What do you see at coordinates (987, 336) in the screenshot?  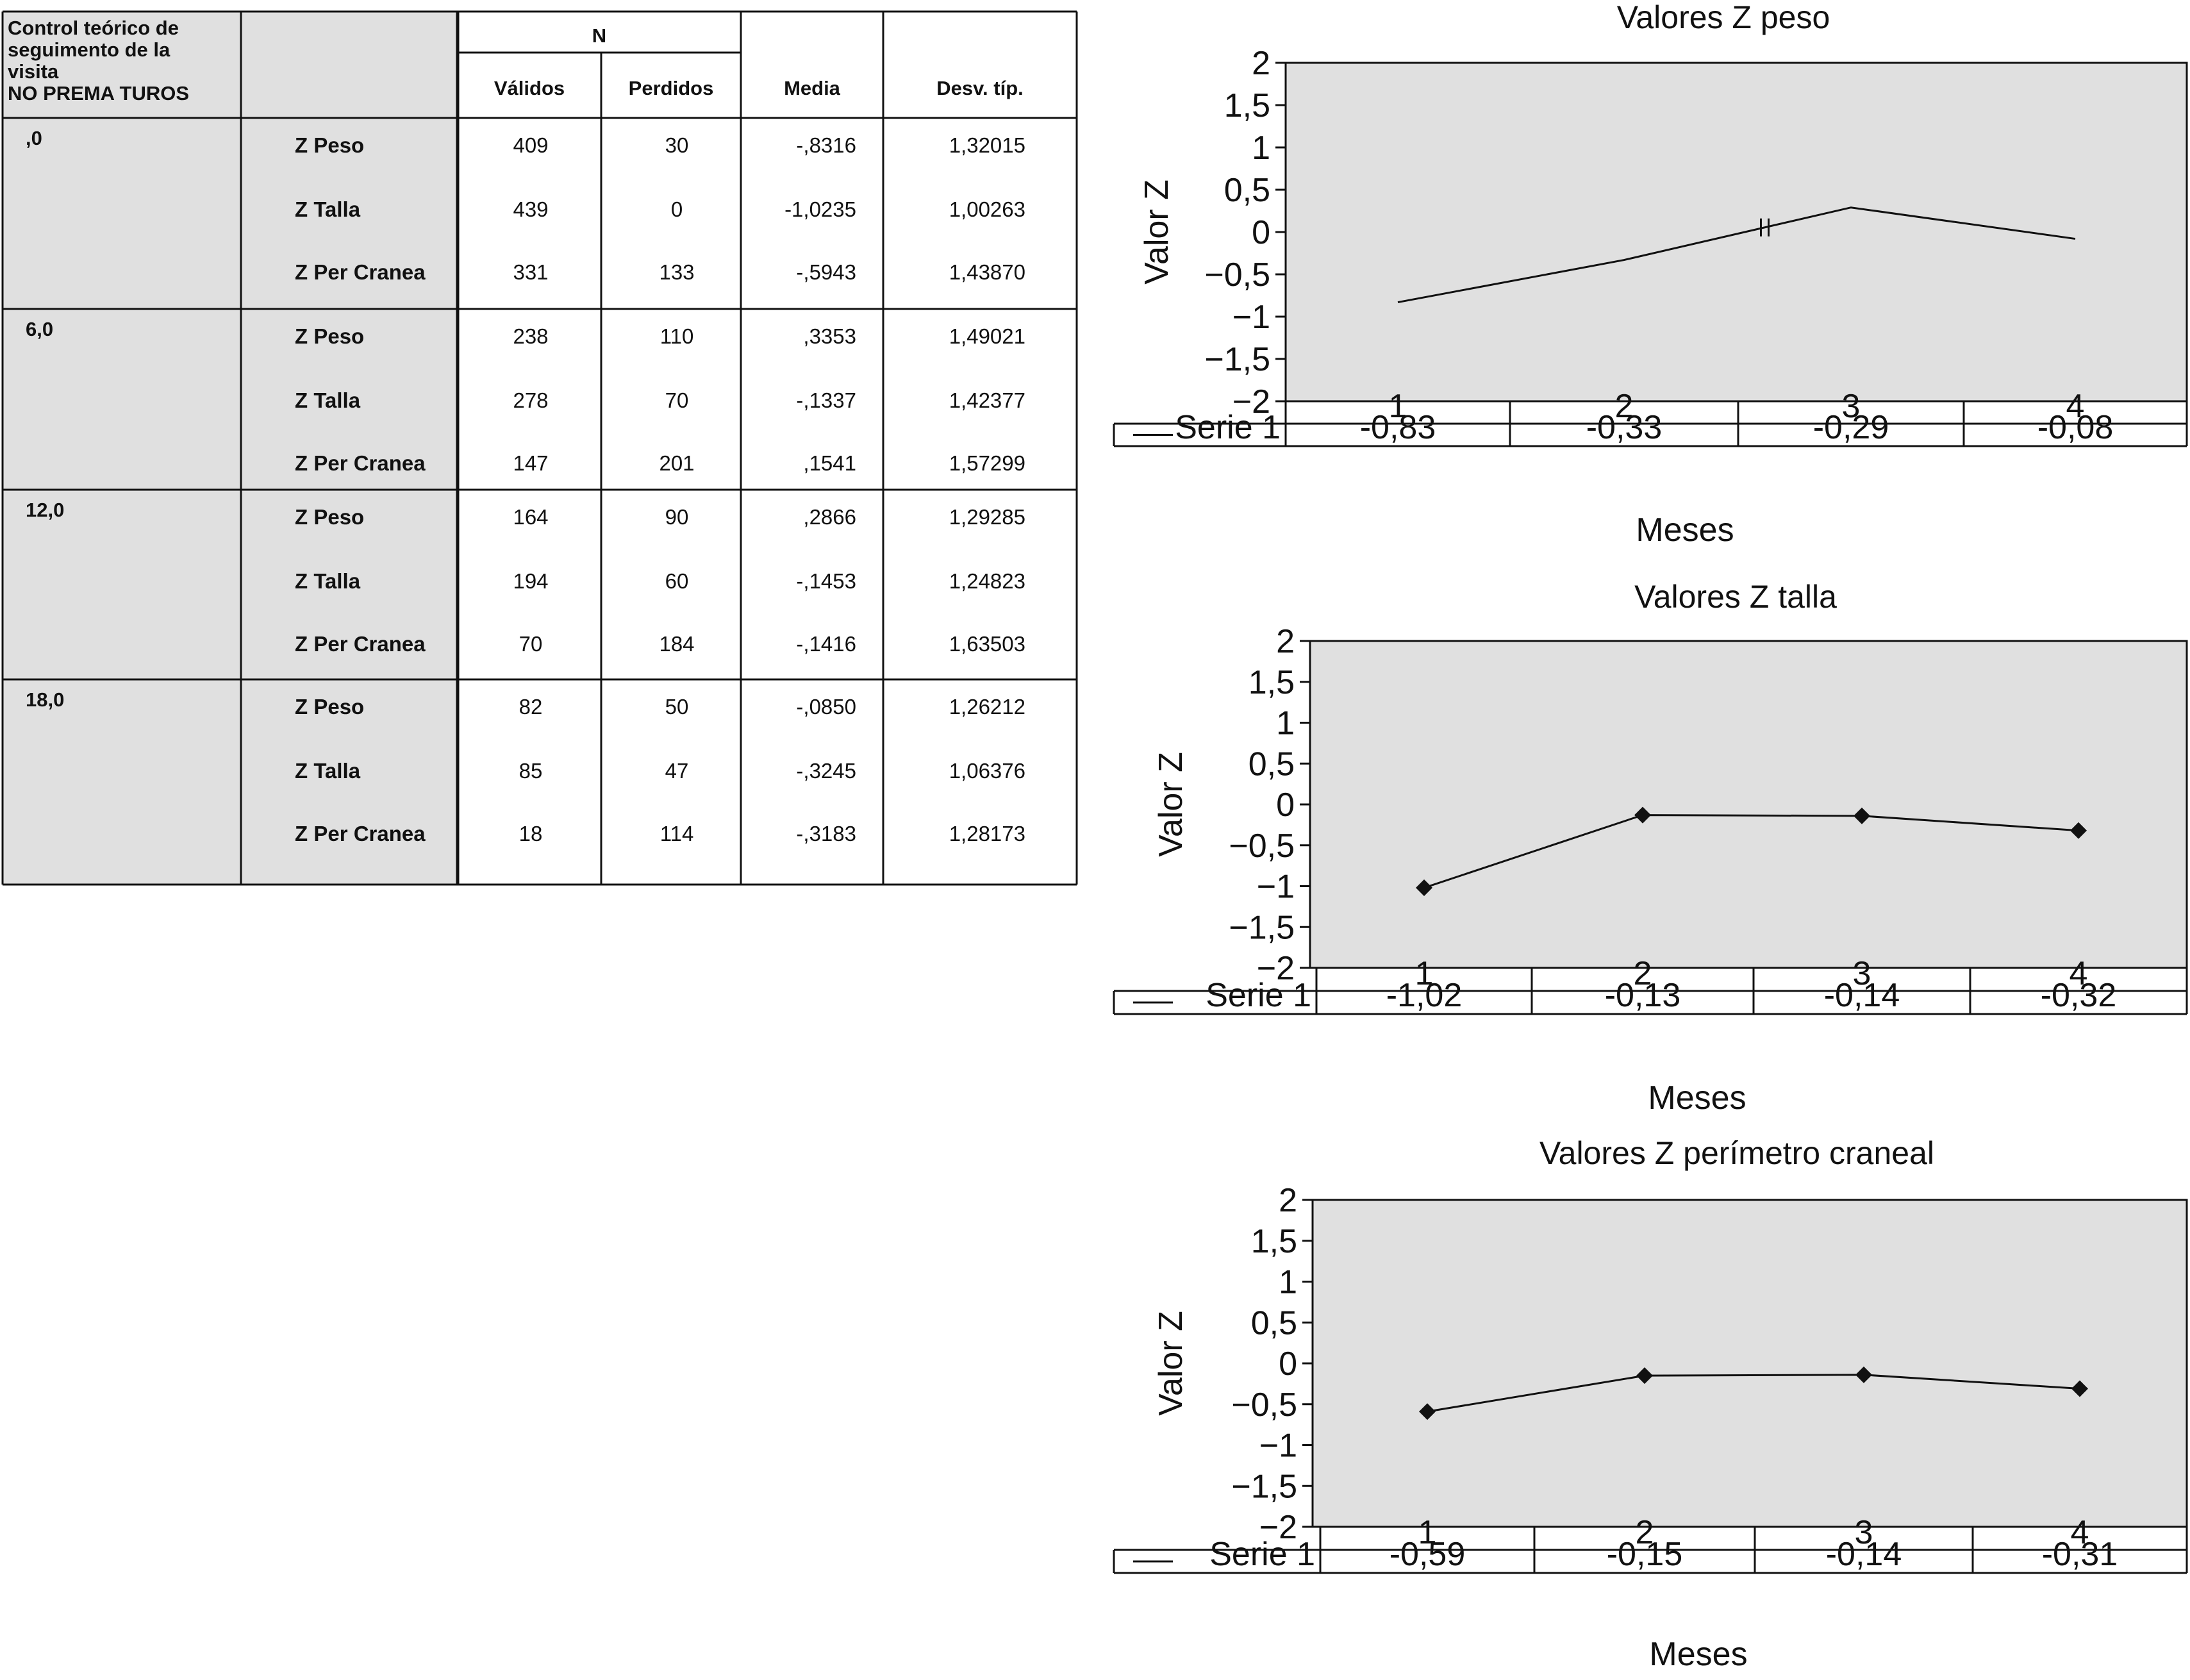 I see `table-cell-desv: 1,49021` at bounding box center [987, 336].